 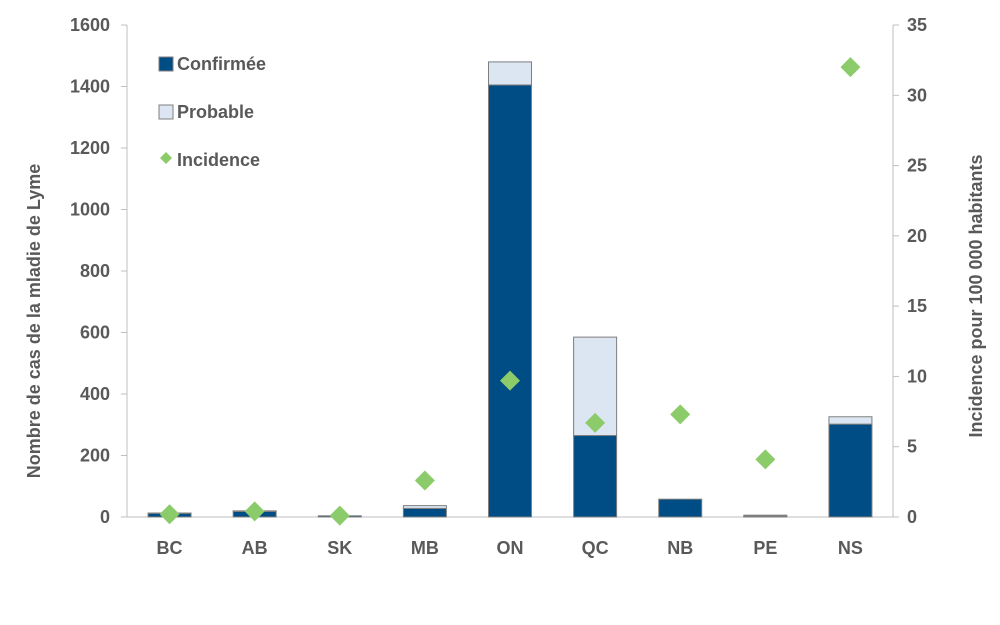 I want to click on legend-swatch-incidence, so click(x=166, y=158).